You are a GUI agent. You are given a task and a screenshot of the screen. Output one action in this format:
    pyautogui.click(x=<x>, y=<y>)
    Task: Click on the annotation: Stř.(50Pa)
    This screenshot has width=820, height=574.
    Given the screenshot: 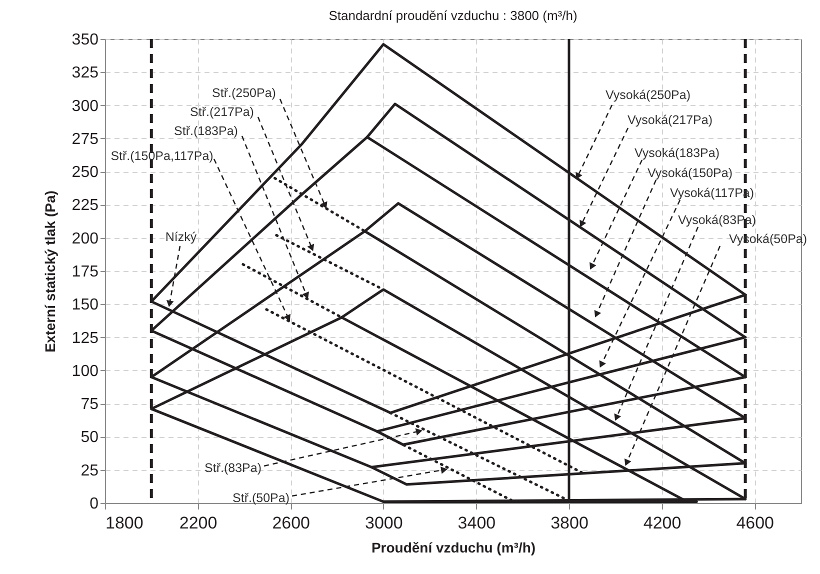 What is the action you would take?
    pyautogui.click(x=261, y=498)
    